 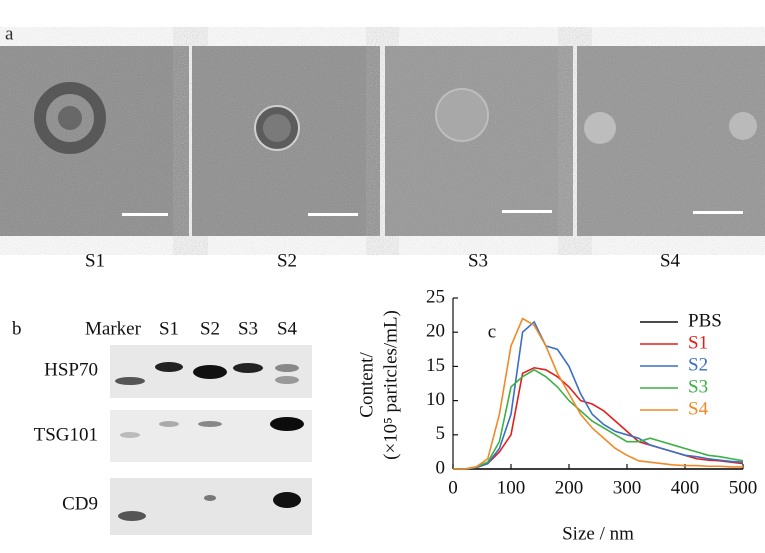 What do you see at coordinates (441, 467) in the screenshot?
I see `y-tick-label: 0` at bounding box center [441, 467].